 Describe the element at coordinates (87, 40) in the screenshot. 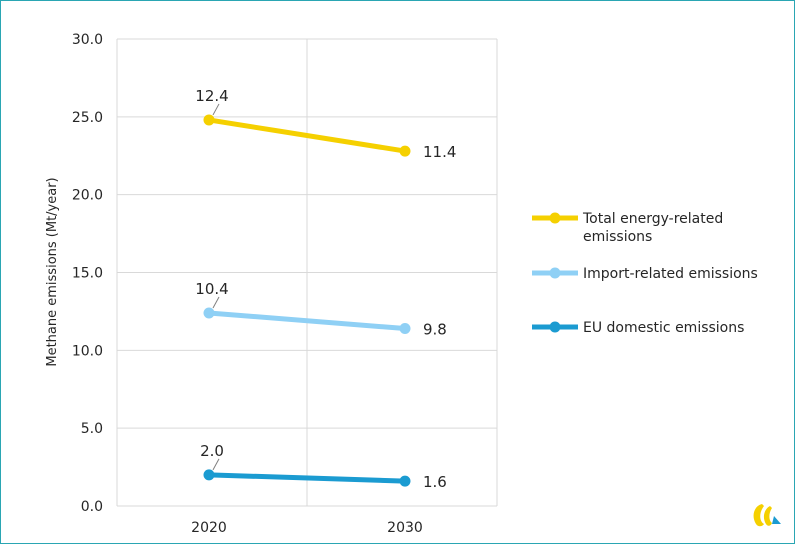

I see `y-tick-label: 30.0` at that location.